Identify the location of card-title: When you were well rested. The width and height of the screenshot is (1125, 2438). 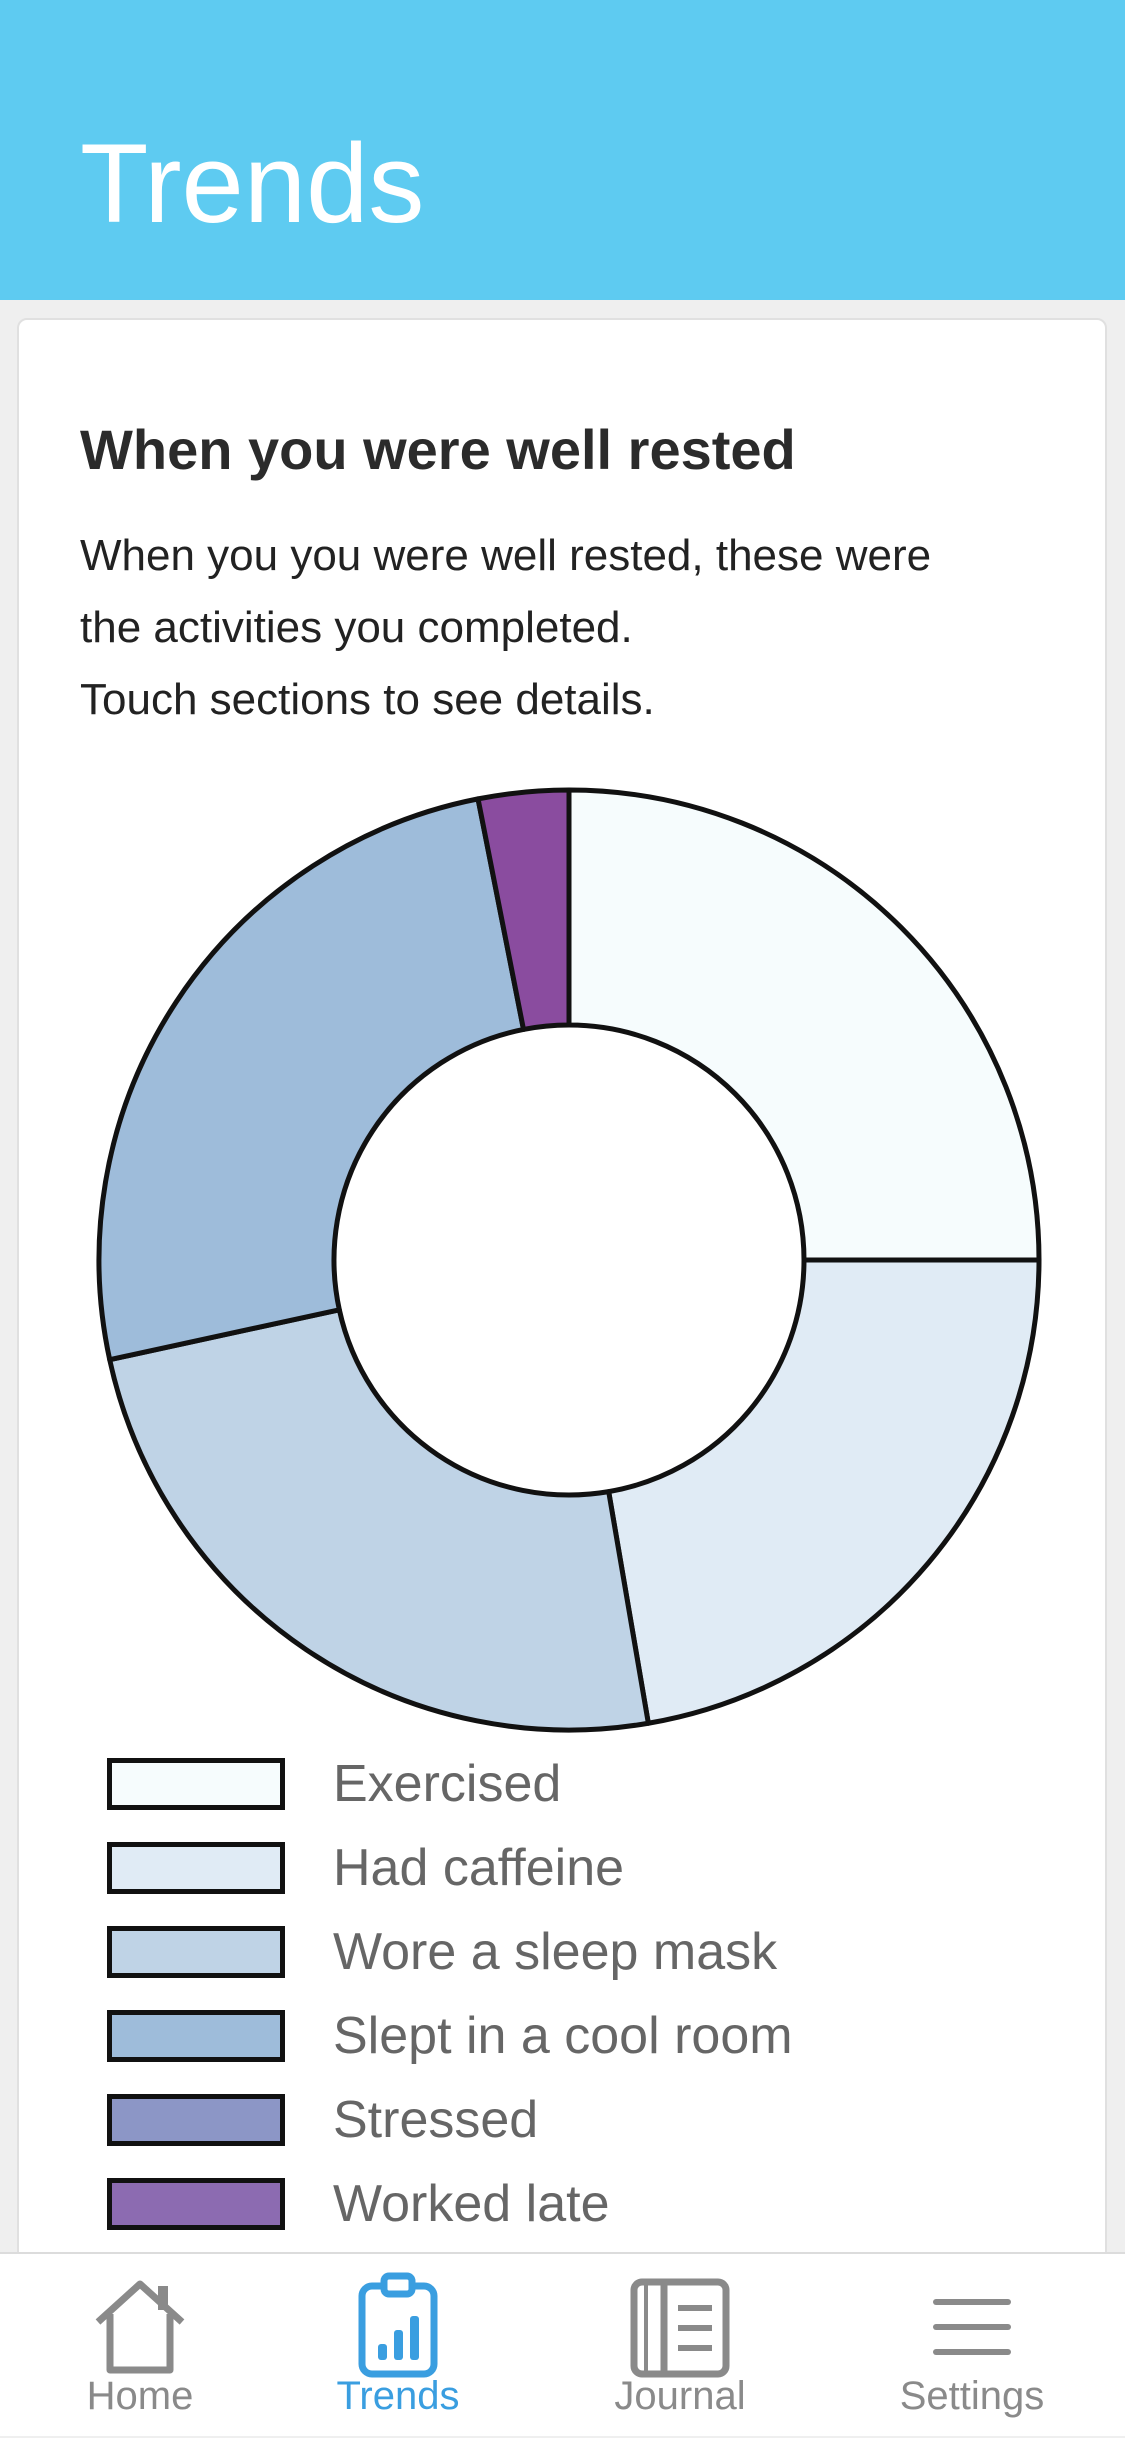
(438, 449).